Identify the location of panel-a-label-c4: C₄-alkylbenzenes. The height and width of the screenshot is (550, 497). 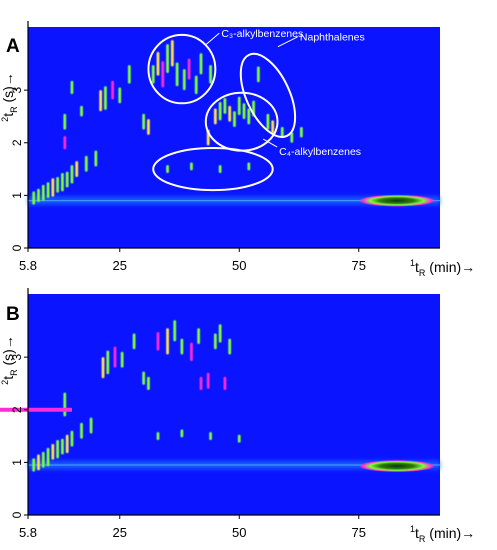
(320, 152).